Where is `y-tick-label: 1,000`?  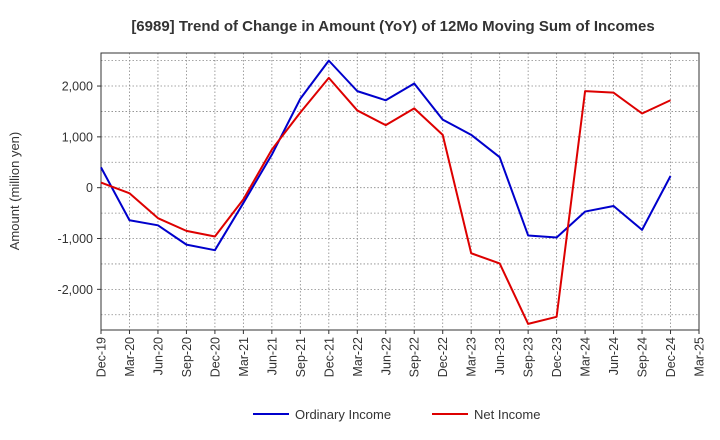 y-tick-label: 1,000 is located at coordinates (77, 137).